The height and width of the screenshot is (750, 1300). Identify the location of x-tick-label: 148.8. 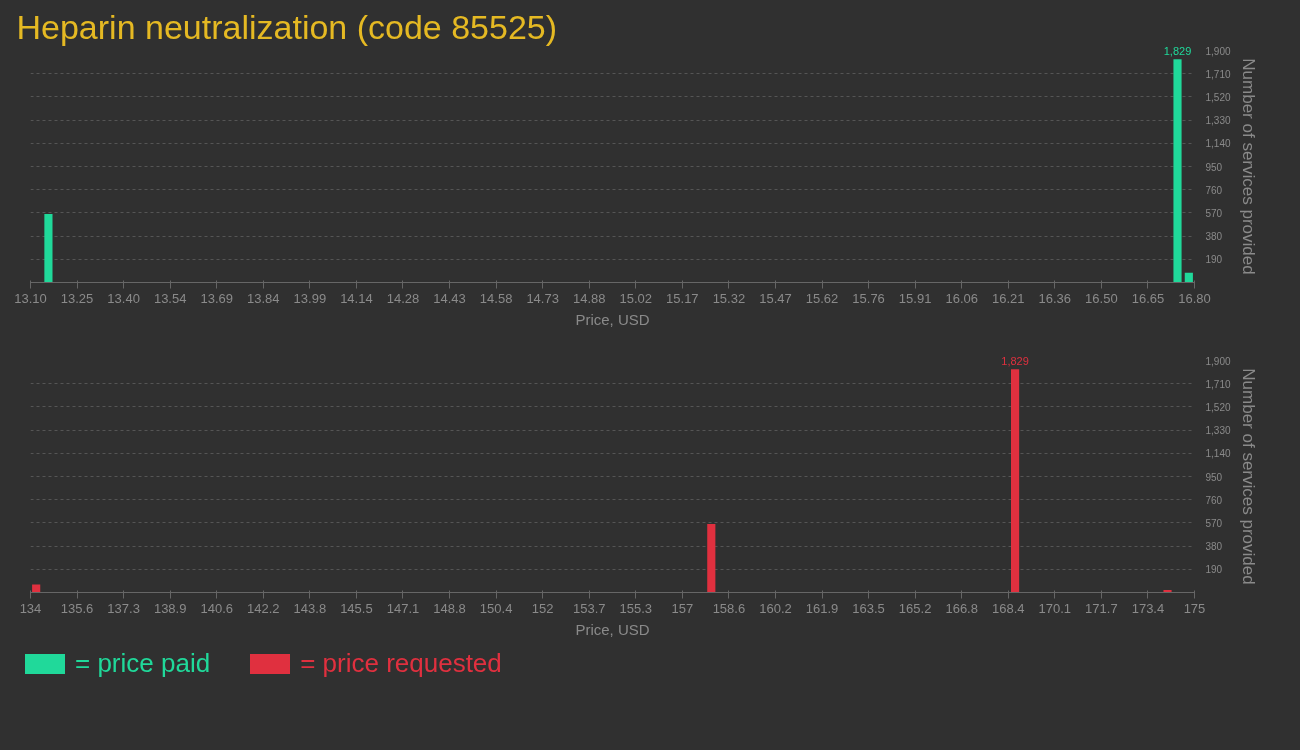
(449, 608).